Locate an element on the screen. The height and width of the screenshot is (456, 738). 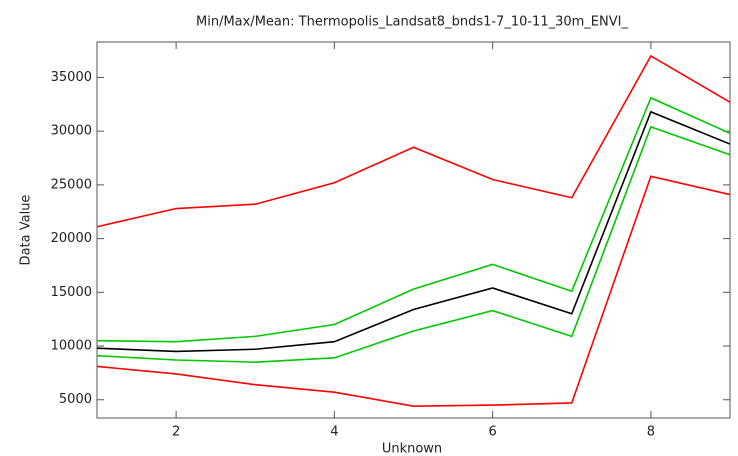
x-axis-label: Unknown is located at coordinates (412, 449).